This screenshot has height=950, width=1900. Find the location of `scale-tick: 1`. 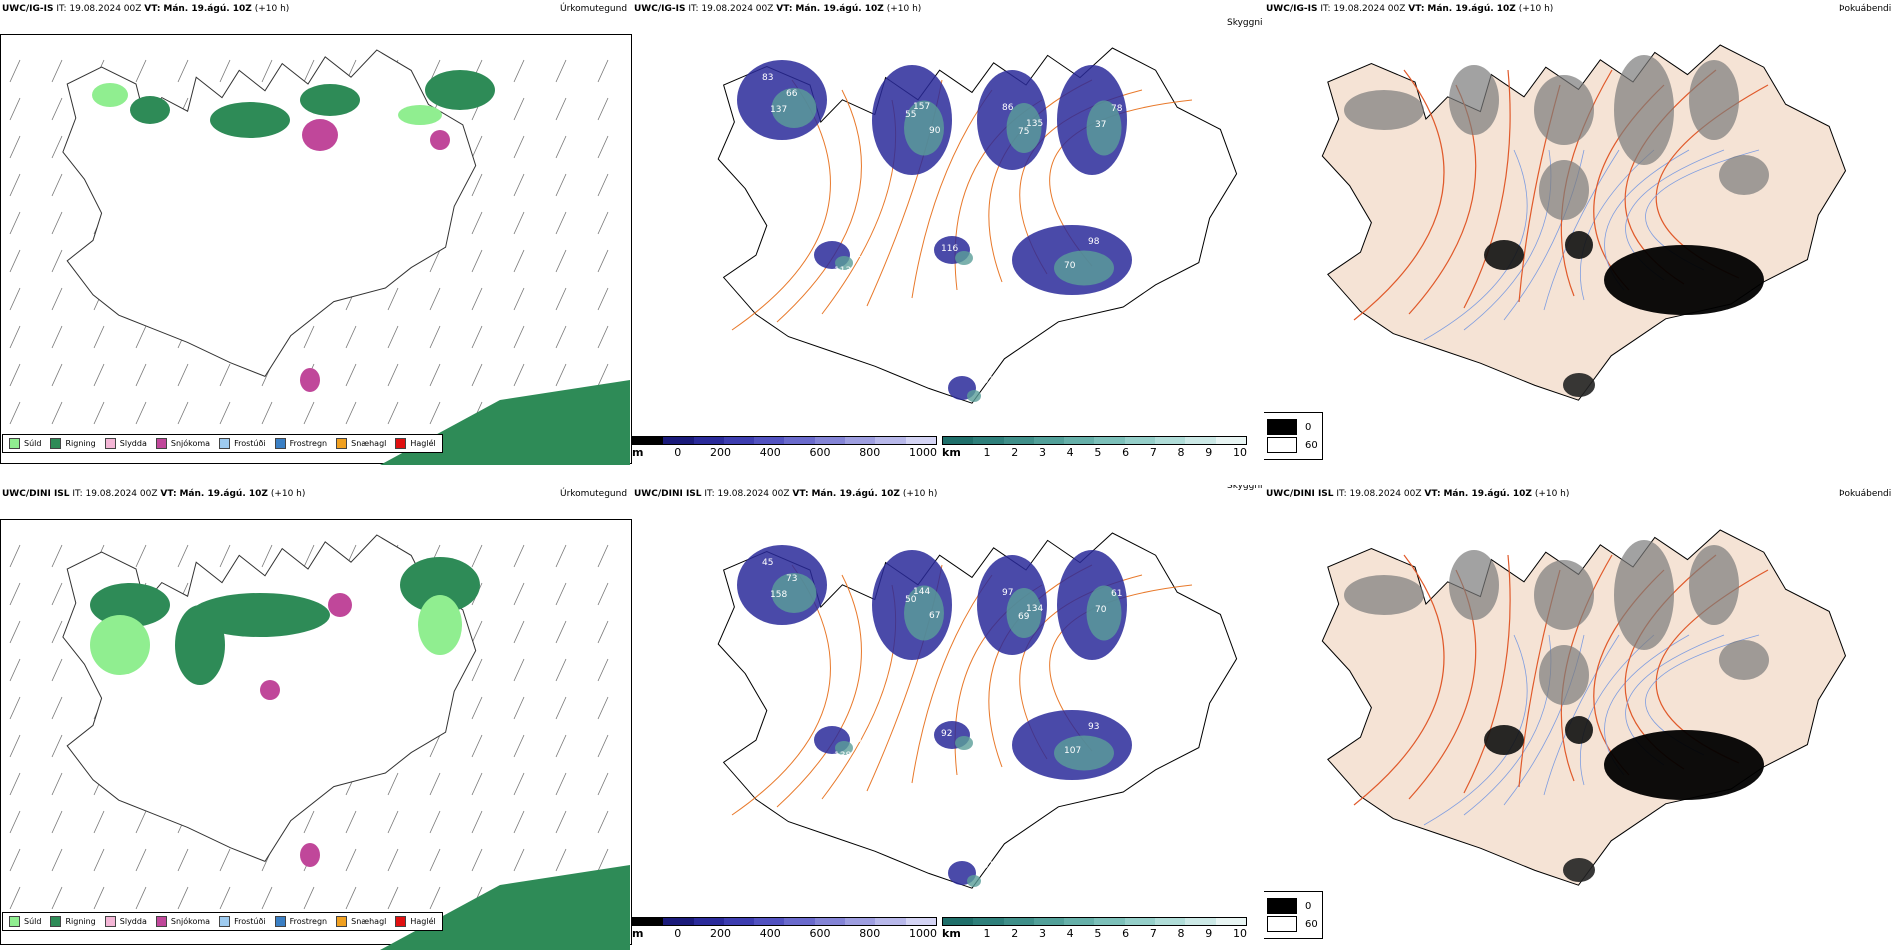

scale-tick: 1 is located at coordinates (987, 933).